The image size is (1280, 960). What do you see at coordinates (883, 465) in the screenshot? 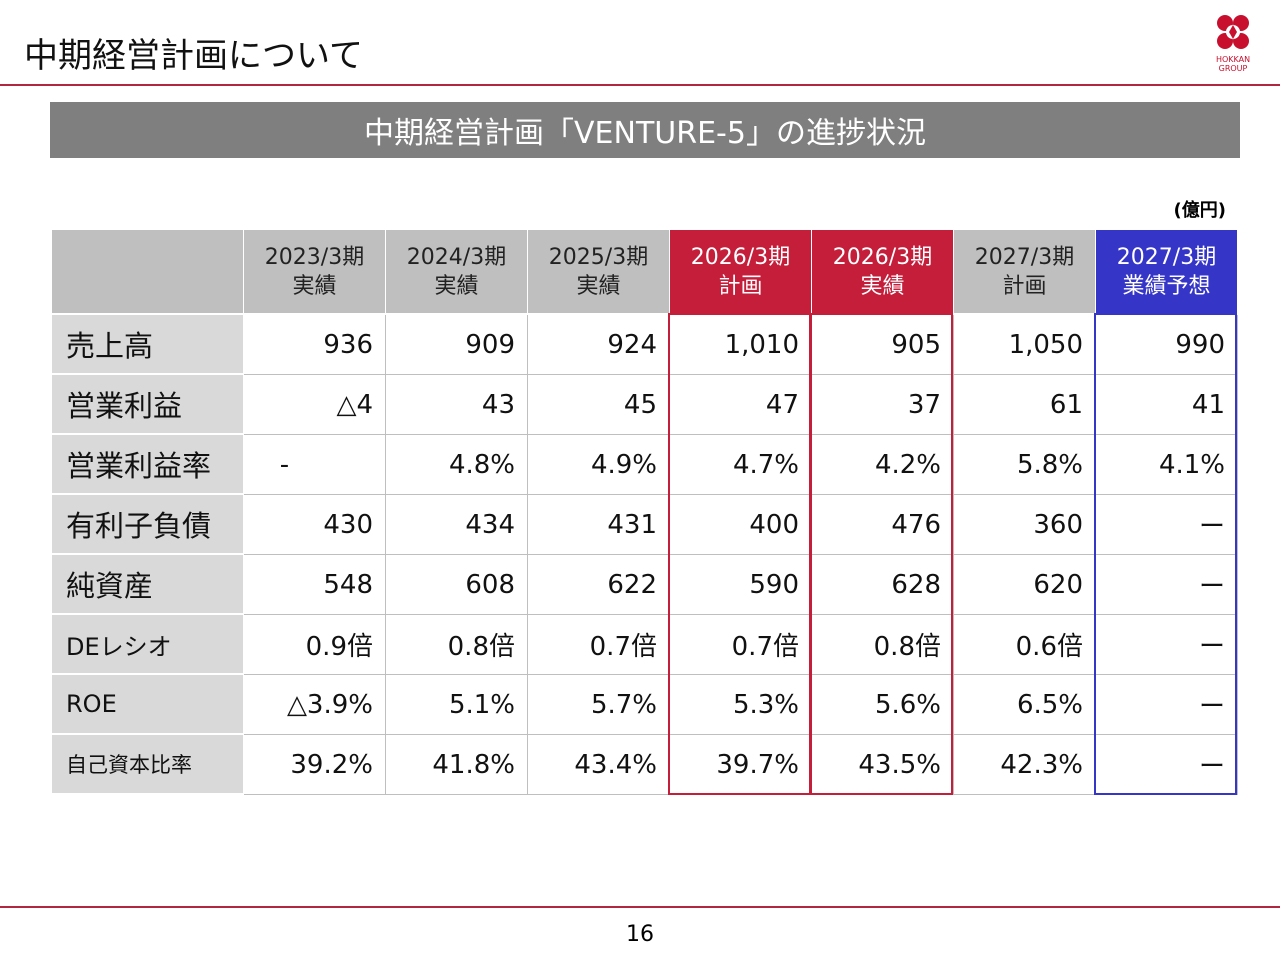
I see `table-cell: 4.2%` at bounding box center [883, 465].